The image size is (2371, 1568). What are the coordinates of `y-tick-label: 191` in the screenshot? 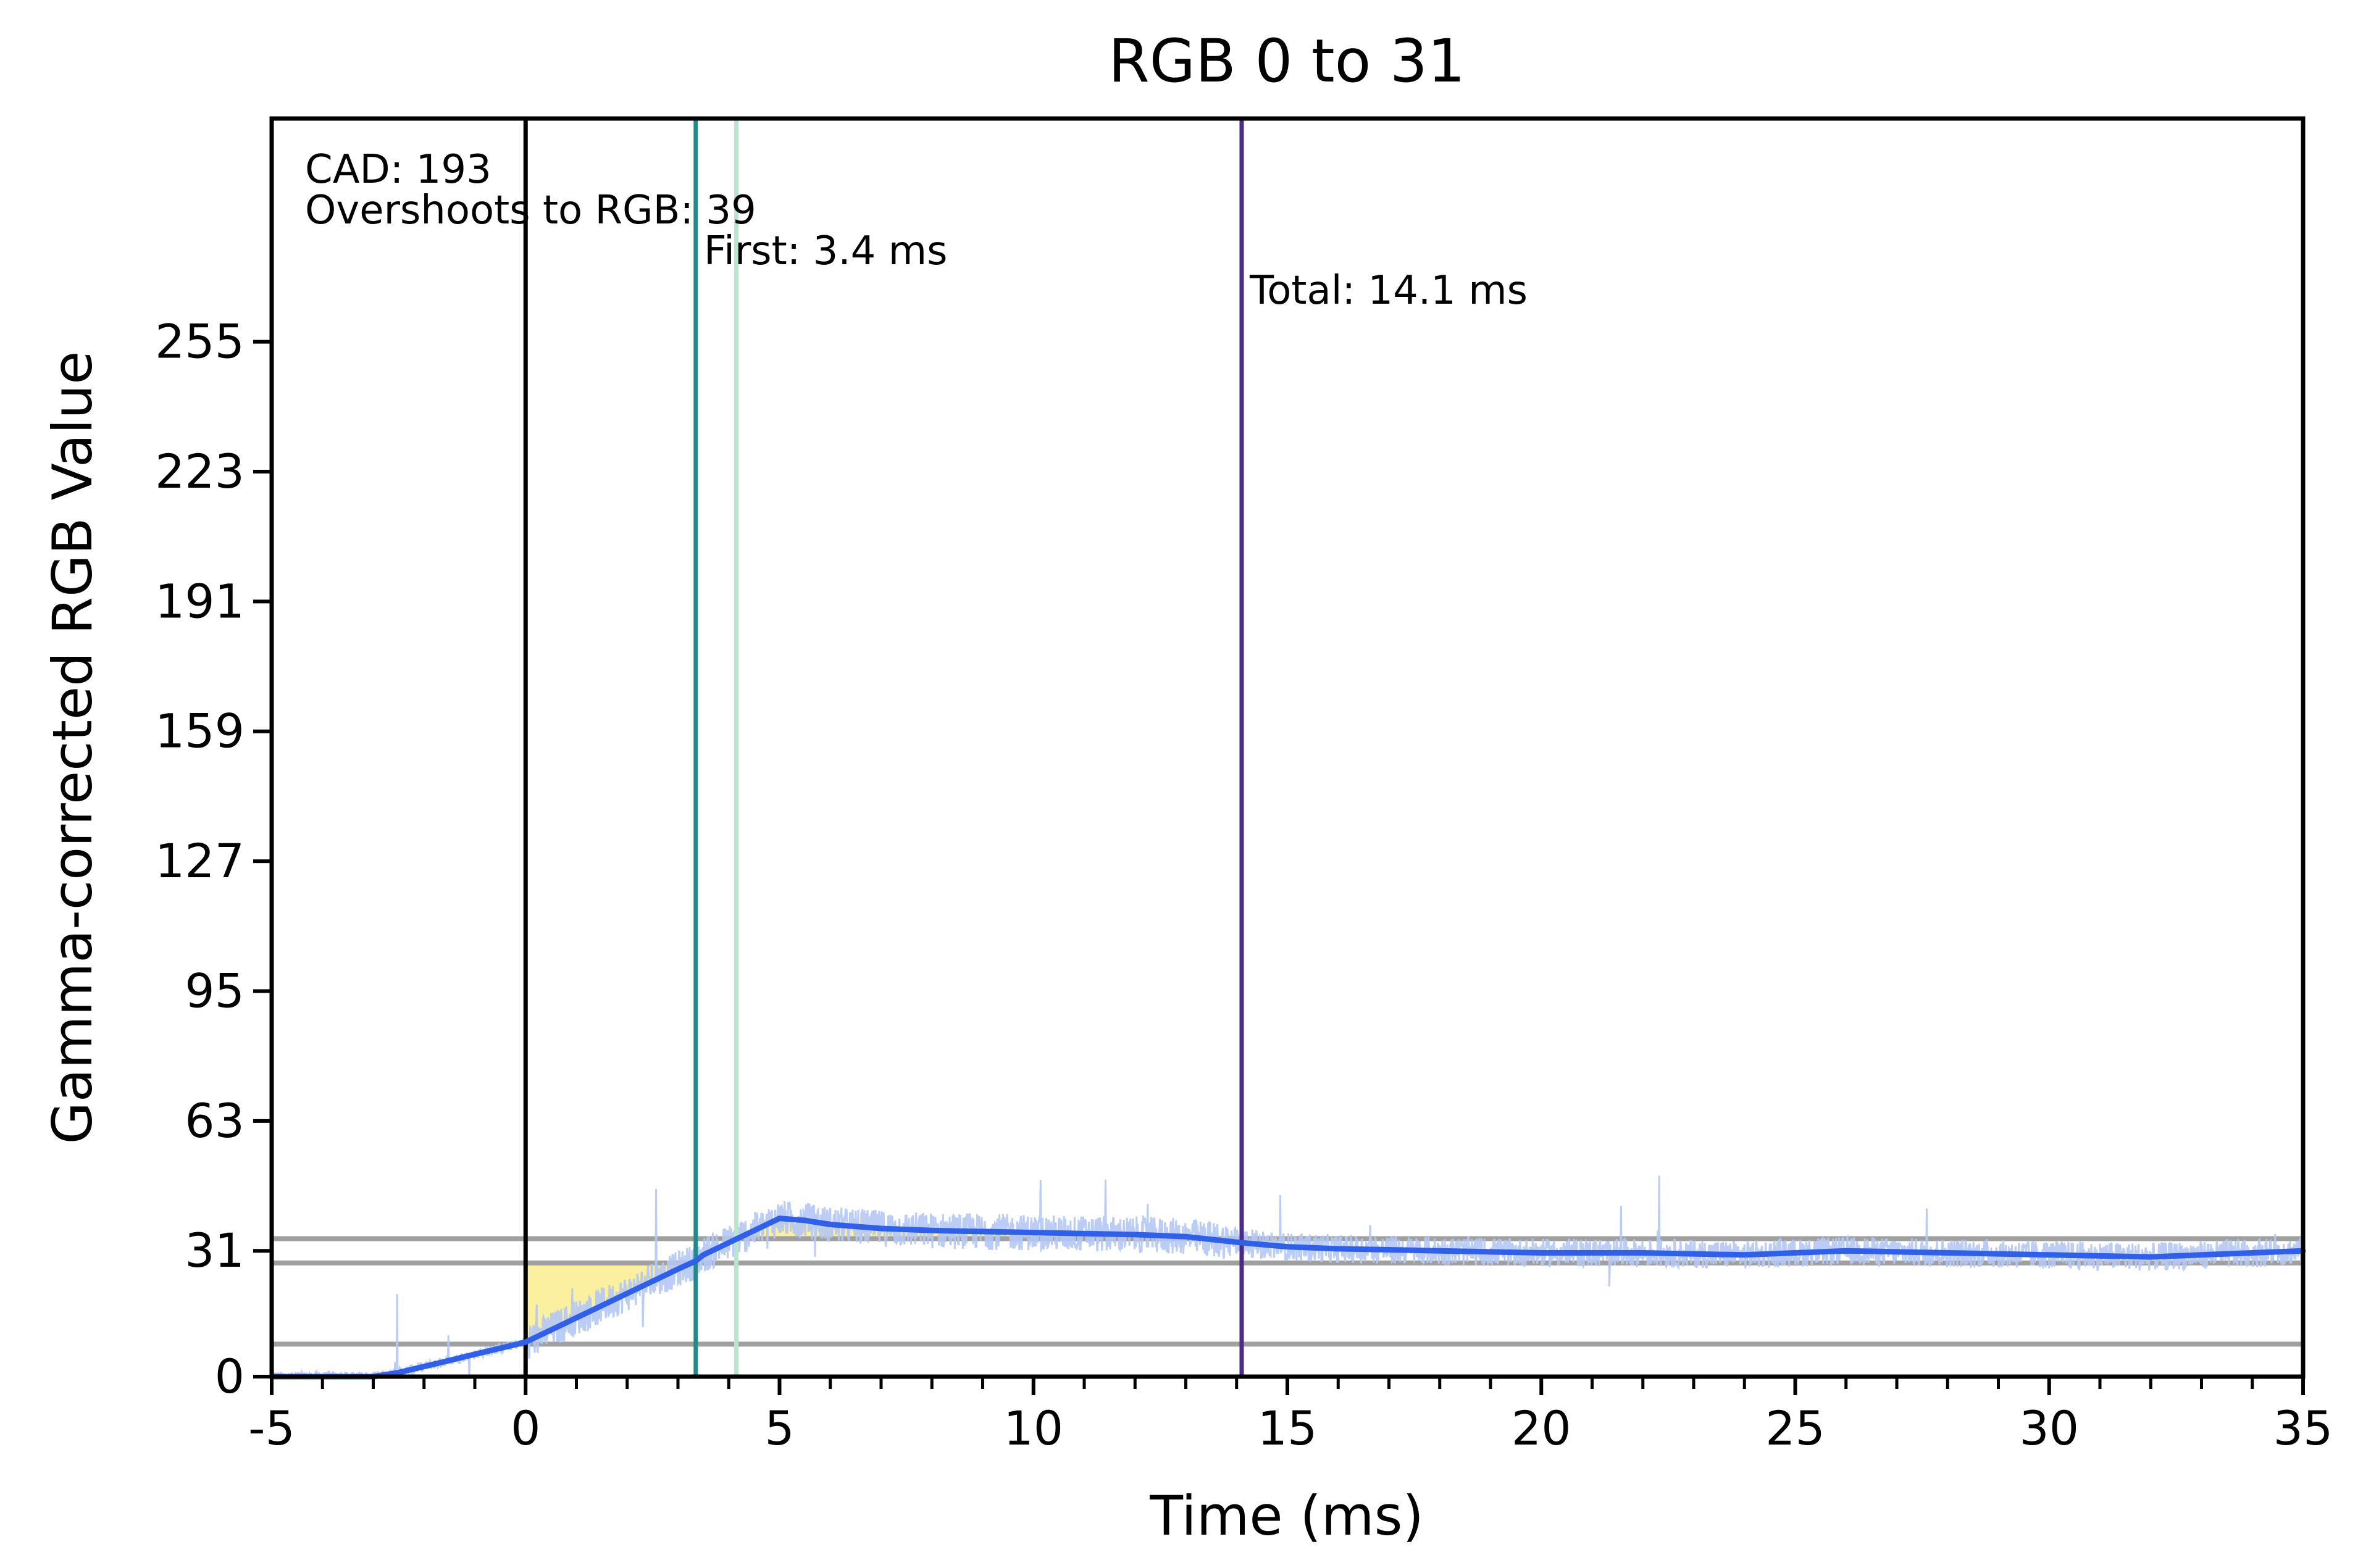 It's located at (200, 600).